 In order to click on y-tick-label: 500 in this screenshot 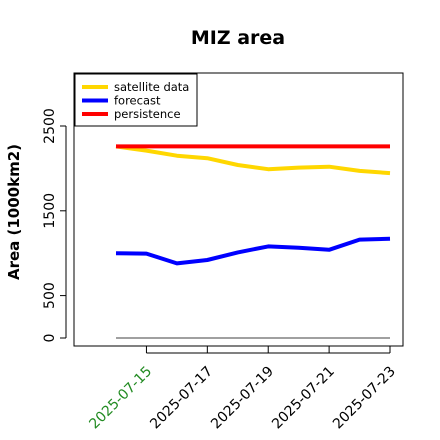, I will do `click(50, 295)`.